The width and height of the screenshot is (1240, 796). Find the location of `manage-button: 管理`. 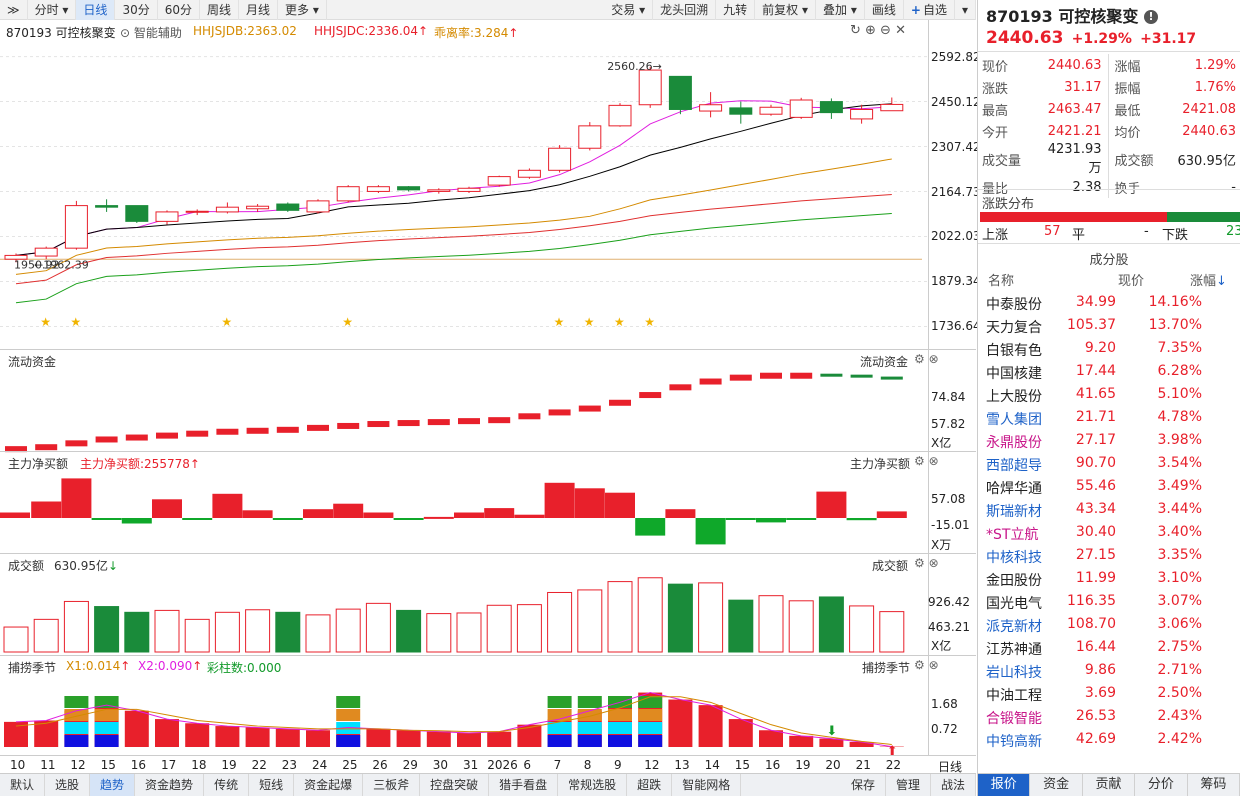

manage-button: 管理 is located at coordinates (908, 785).